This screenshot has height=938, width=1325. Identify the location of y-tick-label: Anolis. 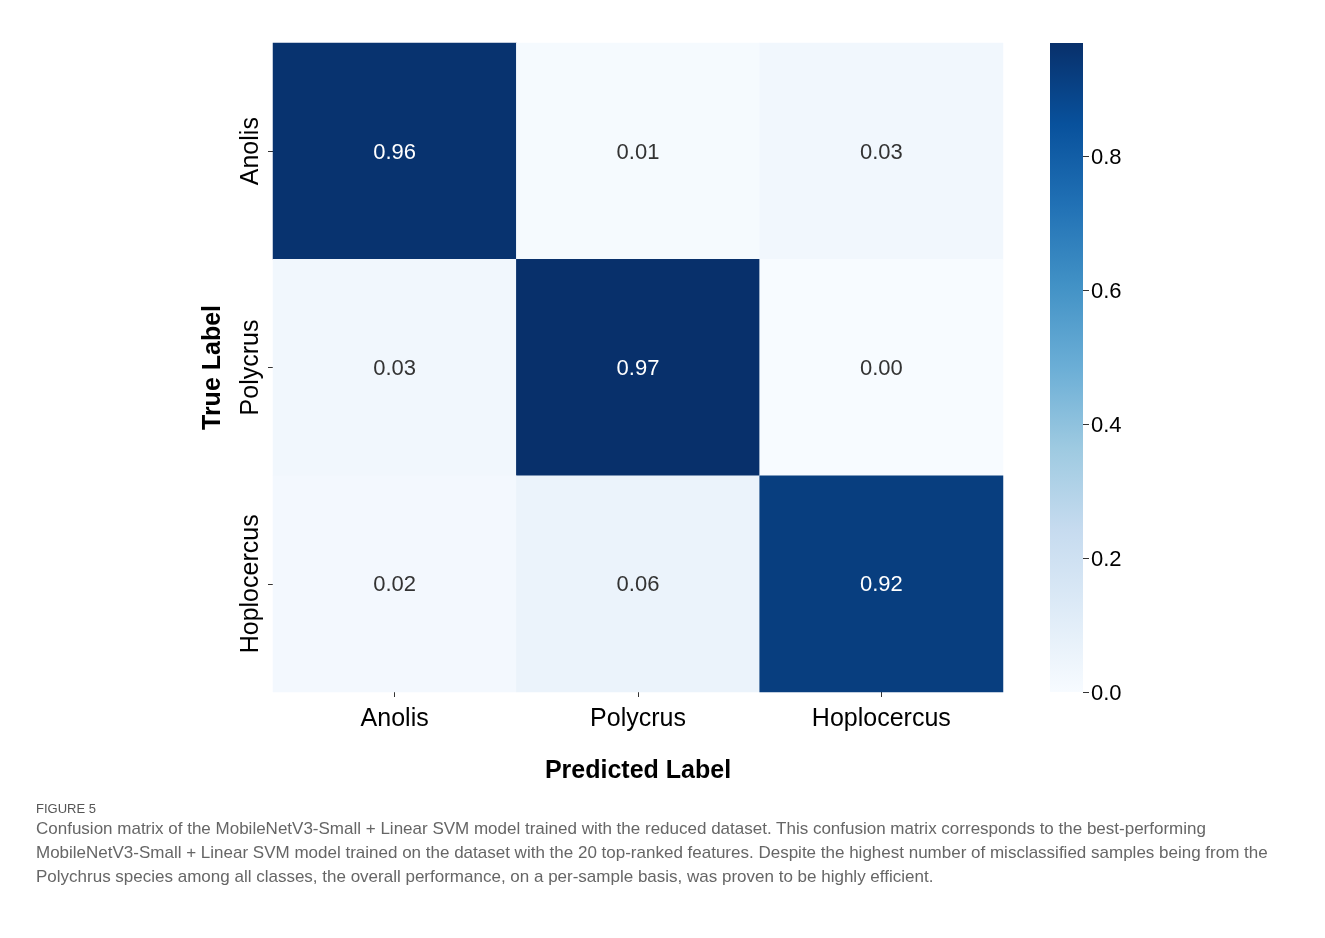
(248, 151).